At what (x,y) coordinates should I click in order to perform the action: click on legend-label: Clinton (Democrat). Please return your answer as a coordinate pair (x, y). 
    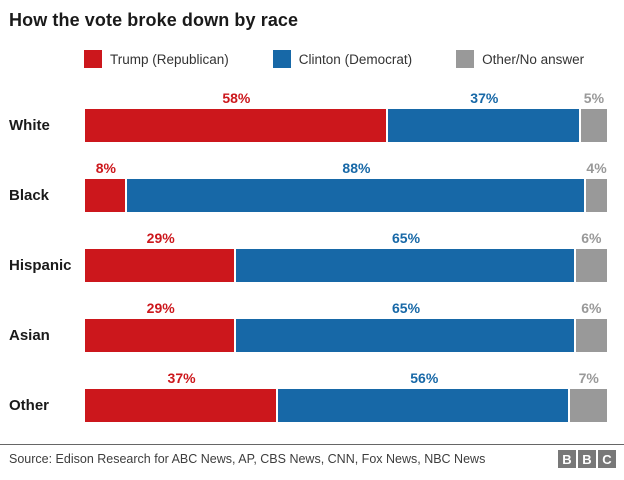
    Looking at the image, I should click on (355, 59).